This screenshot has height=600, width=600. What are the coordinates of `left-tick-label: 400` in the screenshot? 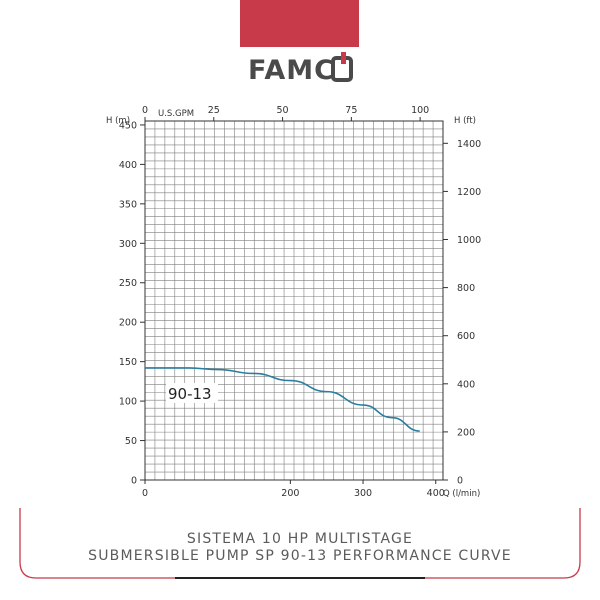 It's located at (128, 165).